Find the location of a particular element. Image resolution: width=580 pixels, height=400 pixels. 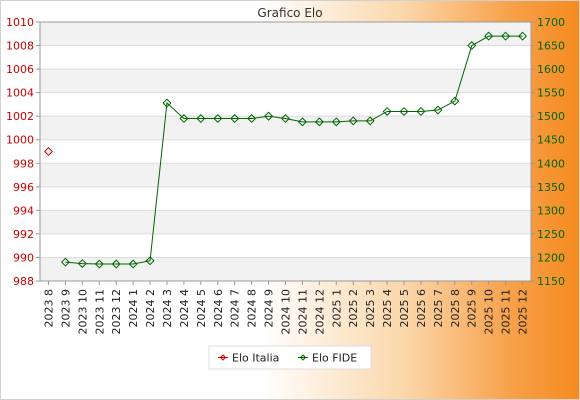

x-axis-tick-label: 2024 8 is located at coordinates (252, 308).